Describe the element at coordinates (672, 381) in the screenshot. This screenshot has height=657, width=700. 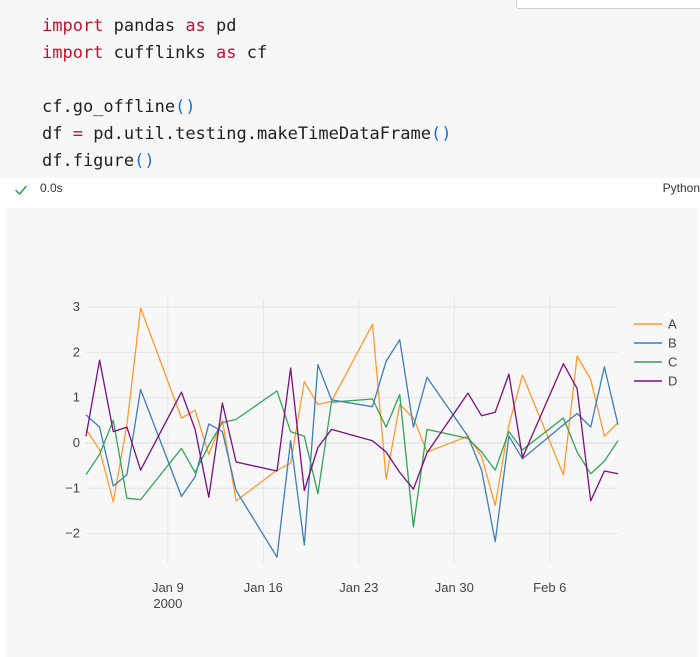
I see `legend-label-D: D` at that location.